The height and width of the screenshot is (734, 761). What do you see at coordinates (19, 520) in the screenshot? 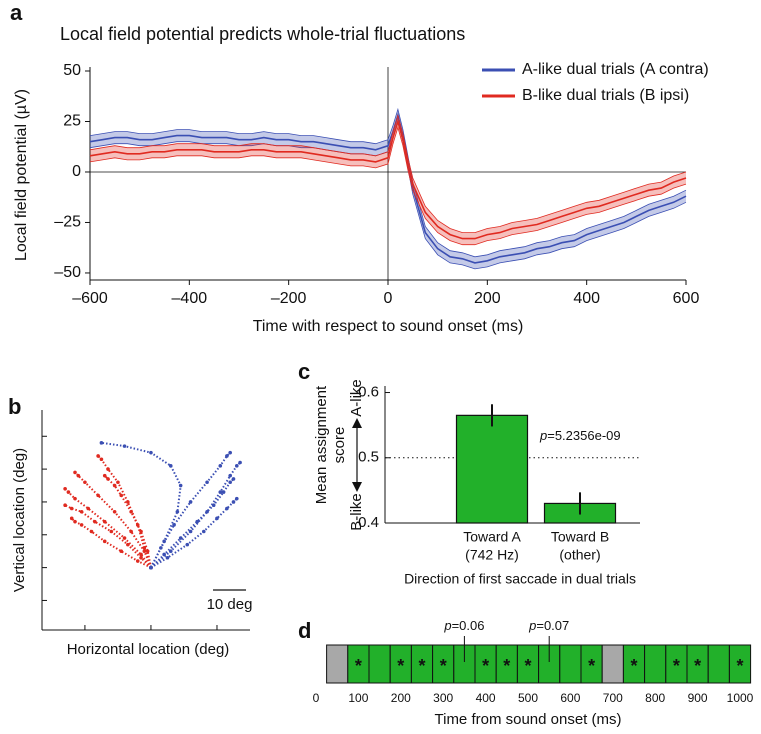
I see `y-axis-label: Vertical location (deg)` at bounding box center [19, 520].